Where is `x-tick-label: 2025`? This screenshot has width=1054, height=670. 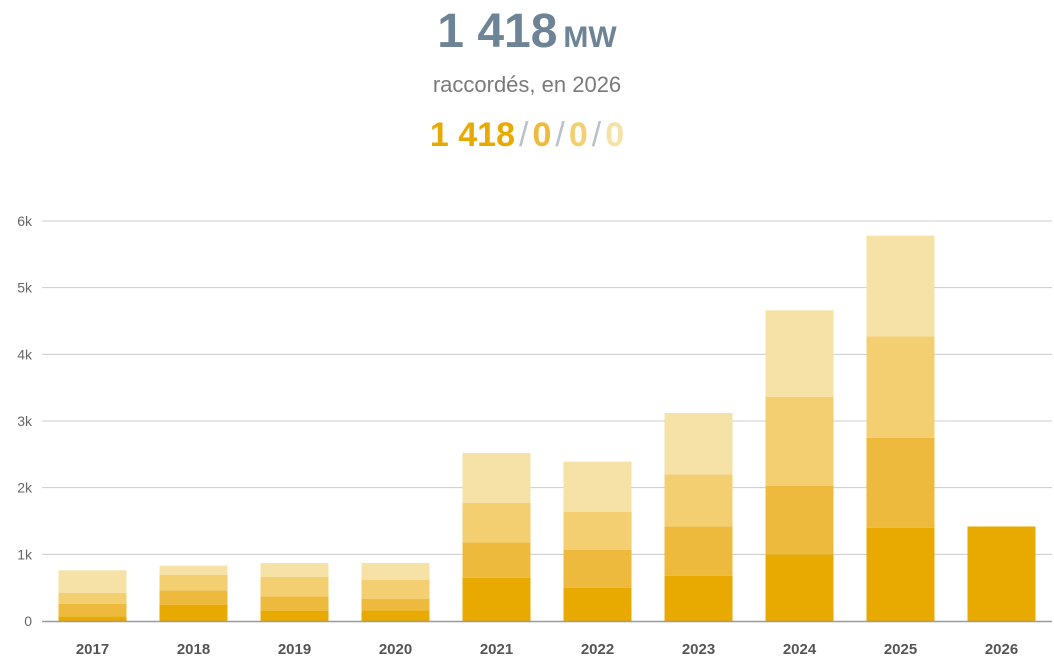 x-tick-label: 2025 is located at coordinates (900, 649).